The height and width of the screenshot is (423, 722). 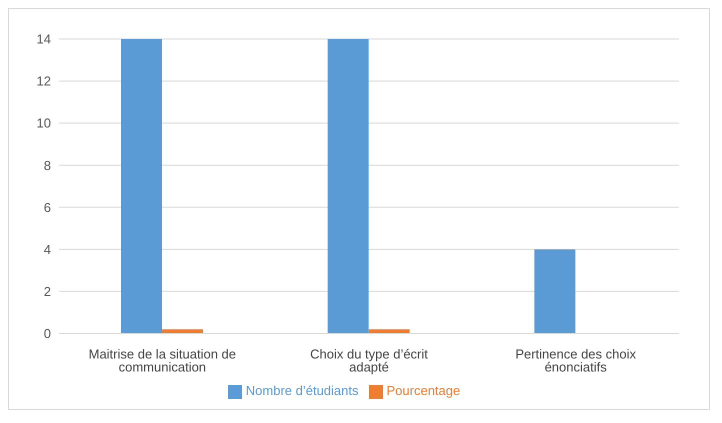 What do you see at coordinates (423, 390) in the screenshot?
I see `legend-label: Pourcentage` at bounding box center [423, 390].